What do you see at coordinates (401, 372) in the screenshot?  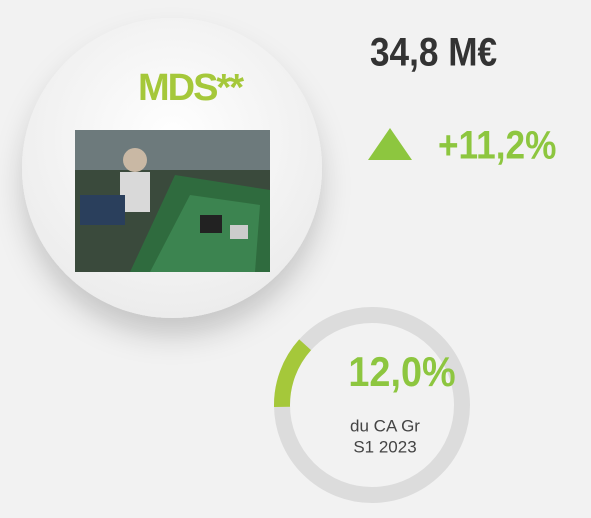 I see `share-label: 12,0%` at bounding box center [401, 372].